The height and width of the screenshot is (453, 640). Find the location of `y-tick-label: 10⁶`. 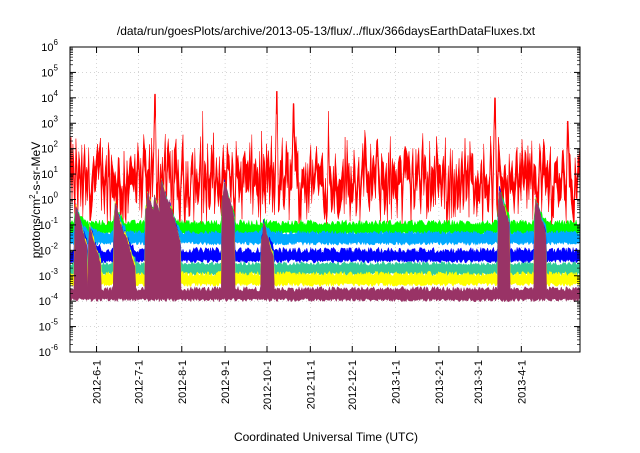

y-tick-label: 10⁶ is located at coordinates (49, 46).